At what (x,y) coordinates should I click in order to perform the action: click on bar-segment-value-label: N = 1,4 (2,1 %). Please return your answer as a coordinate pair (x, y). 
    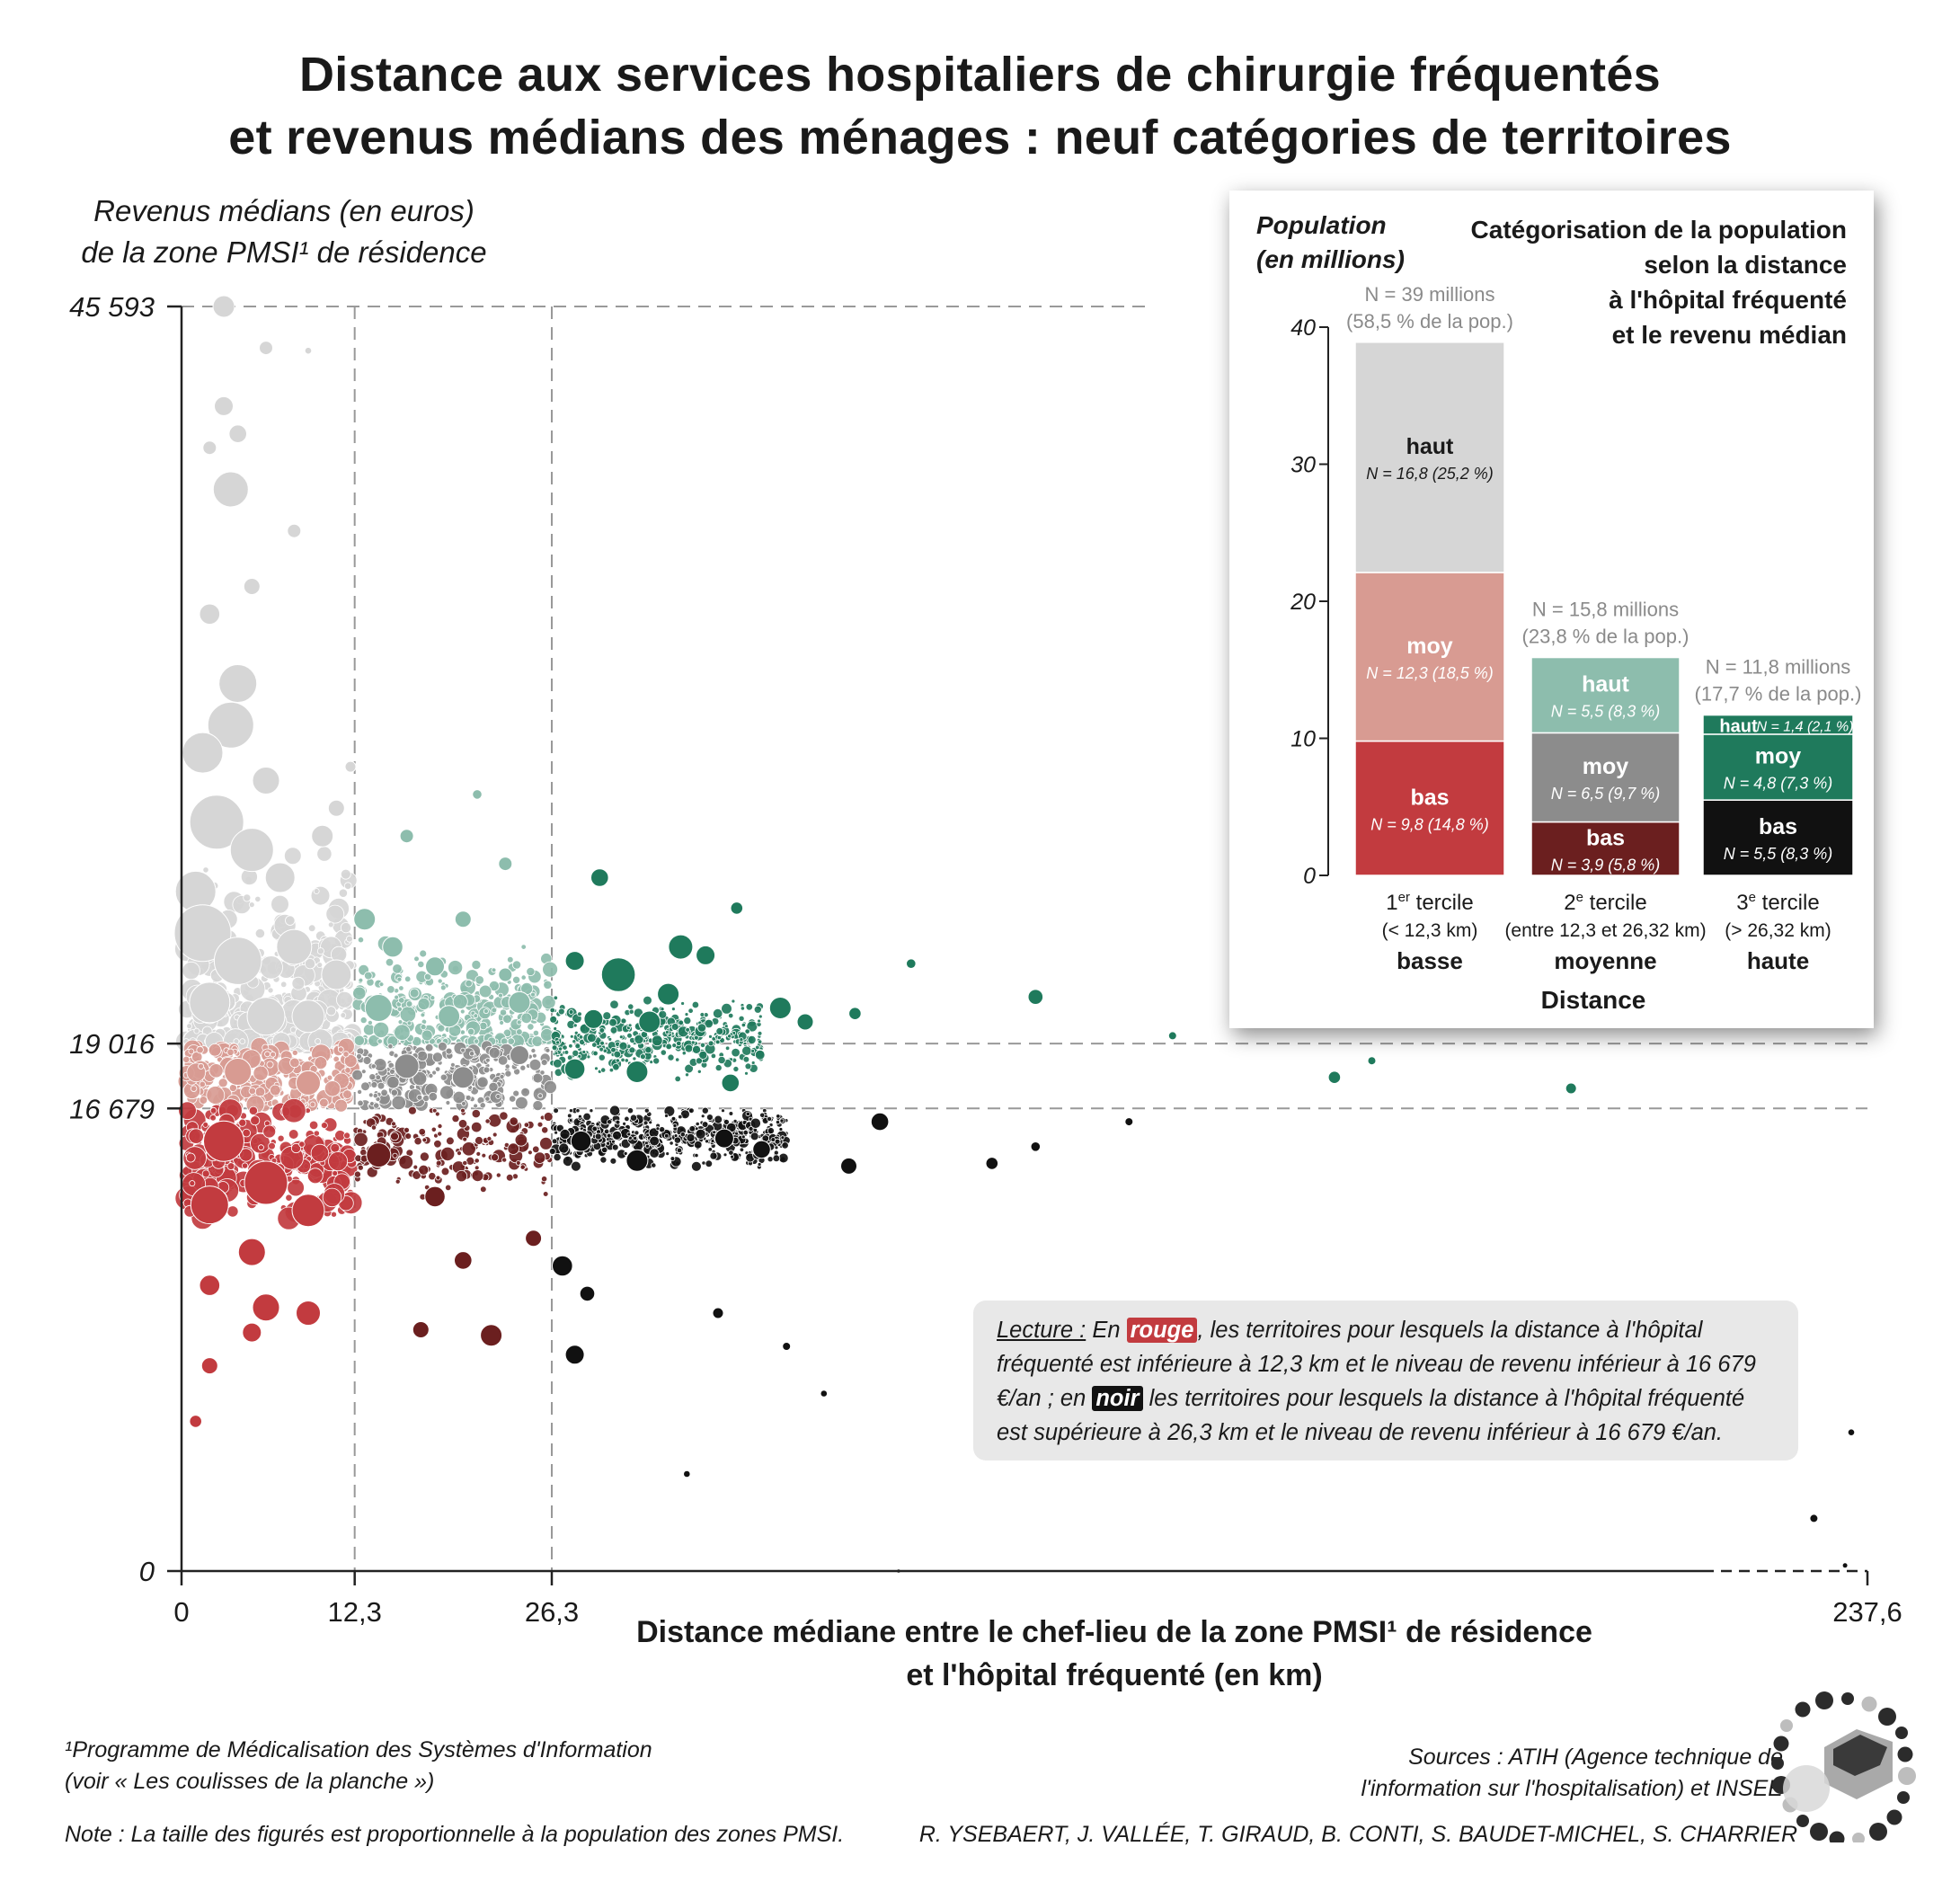
    Looking at the image, I should click on (1805, 727).